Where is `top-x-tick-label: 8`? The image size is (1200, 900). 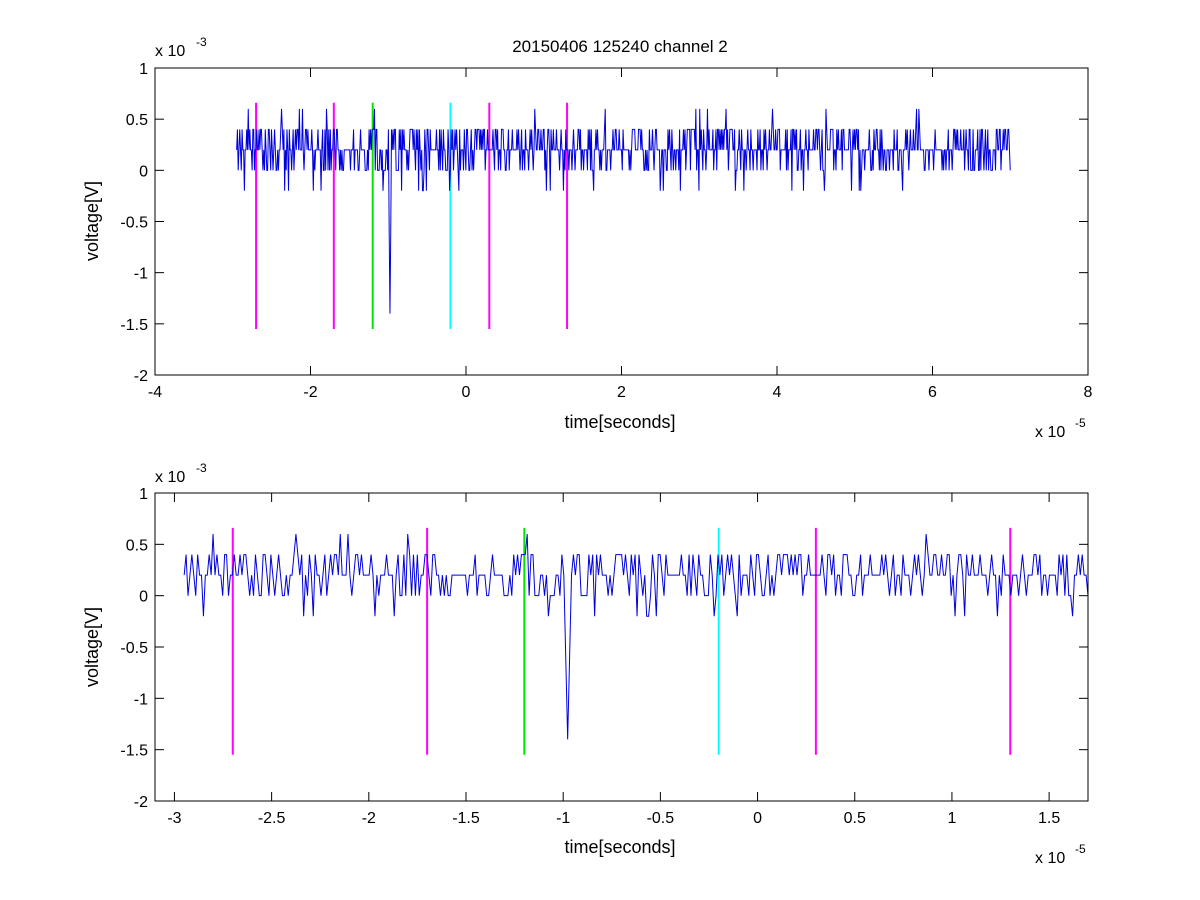 top-x-tick-label: 8 is located at coordinates (1088, 392).